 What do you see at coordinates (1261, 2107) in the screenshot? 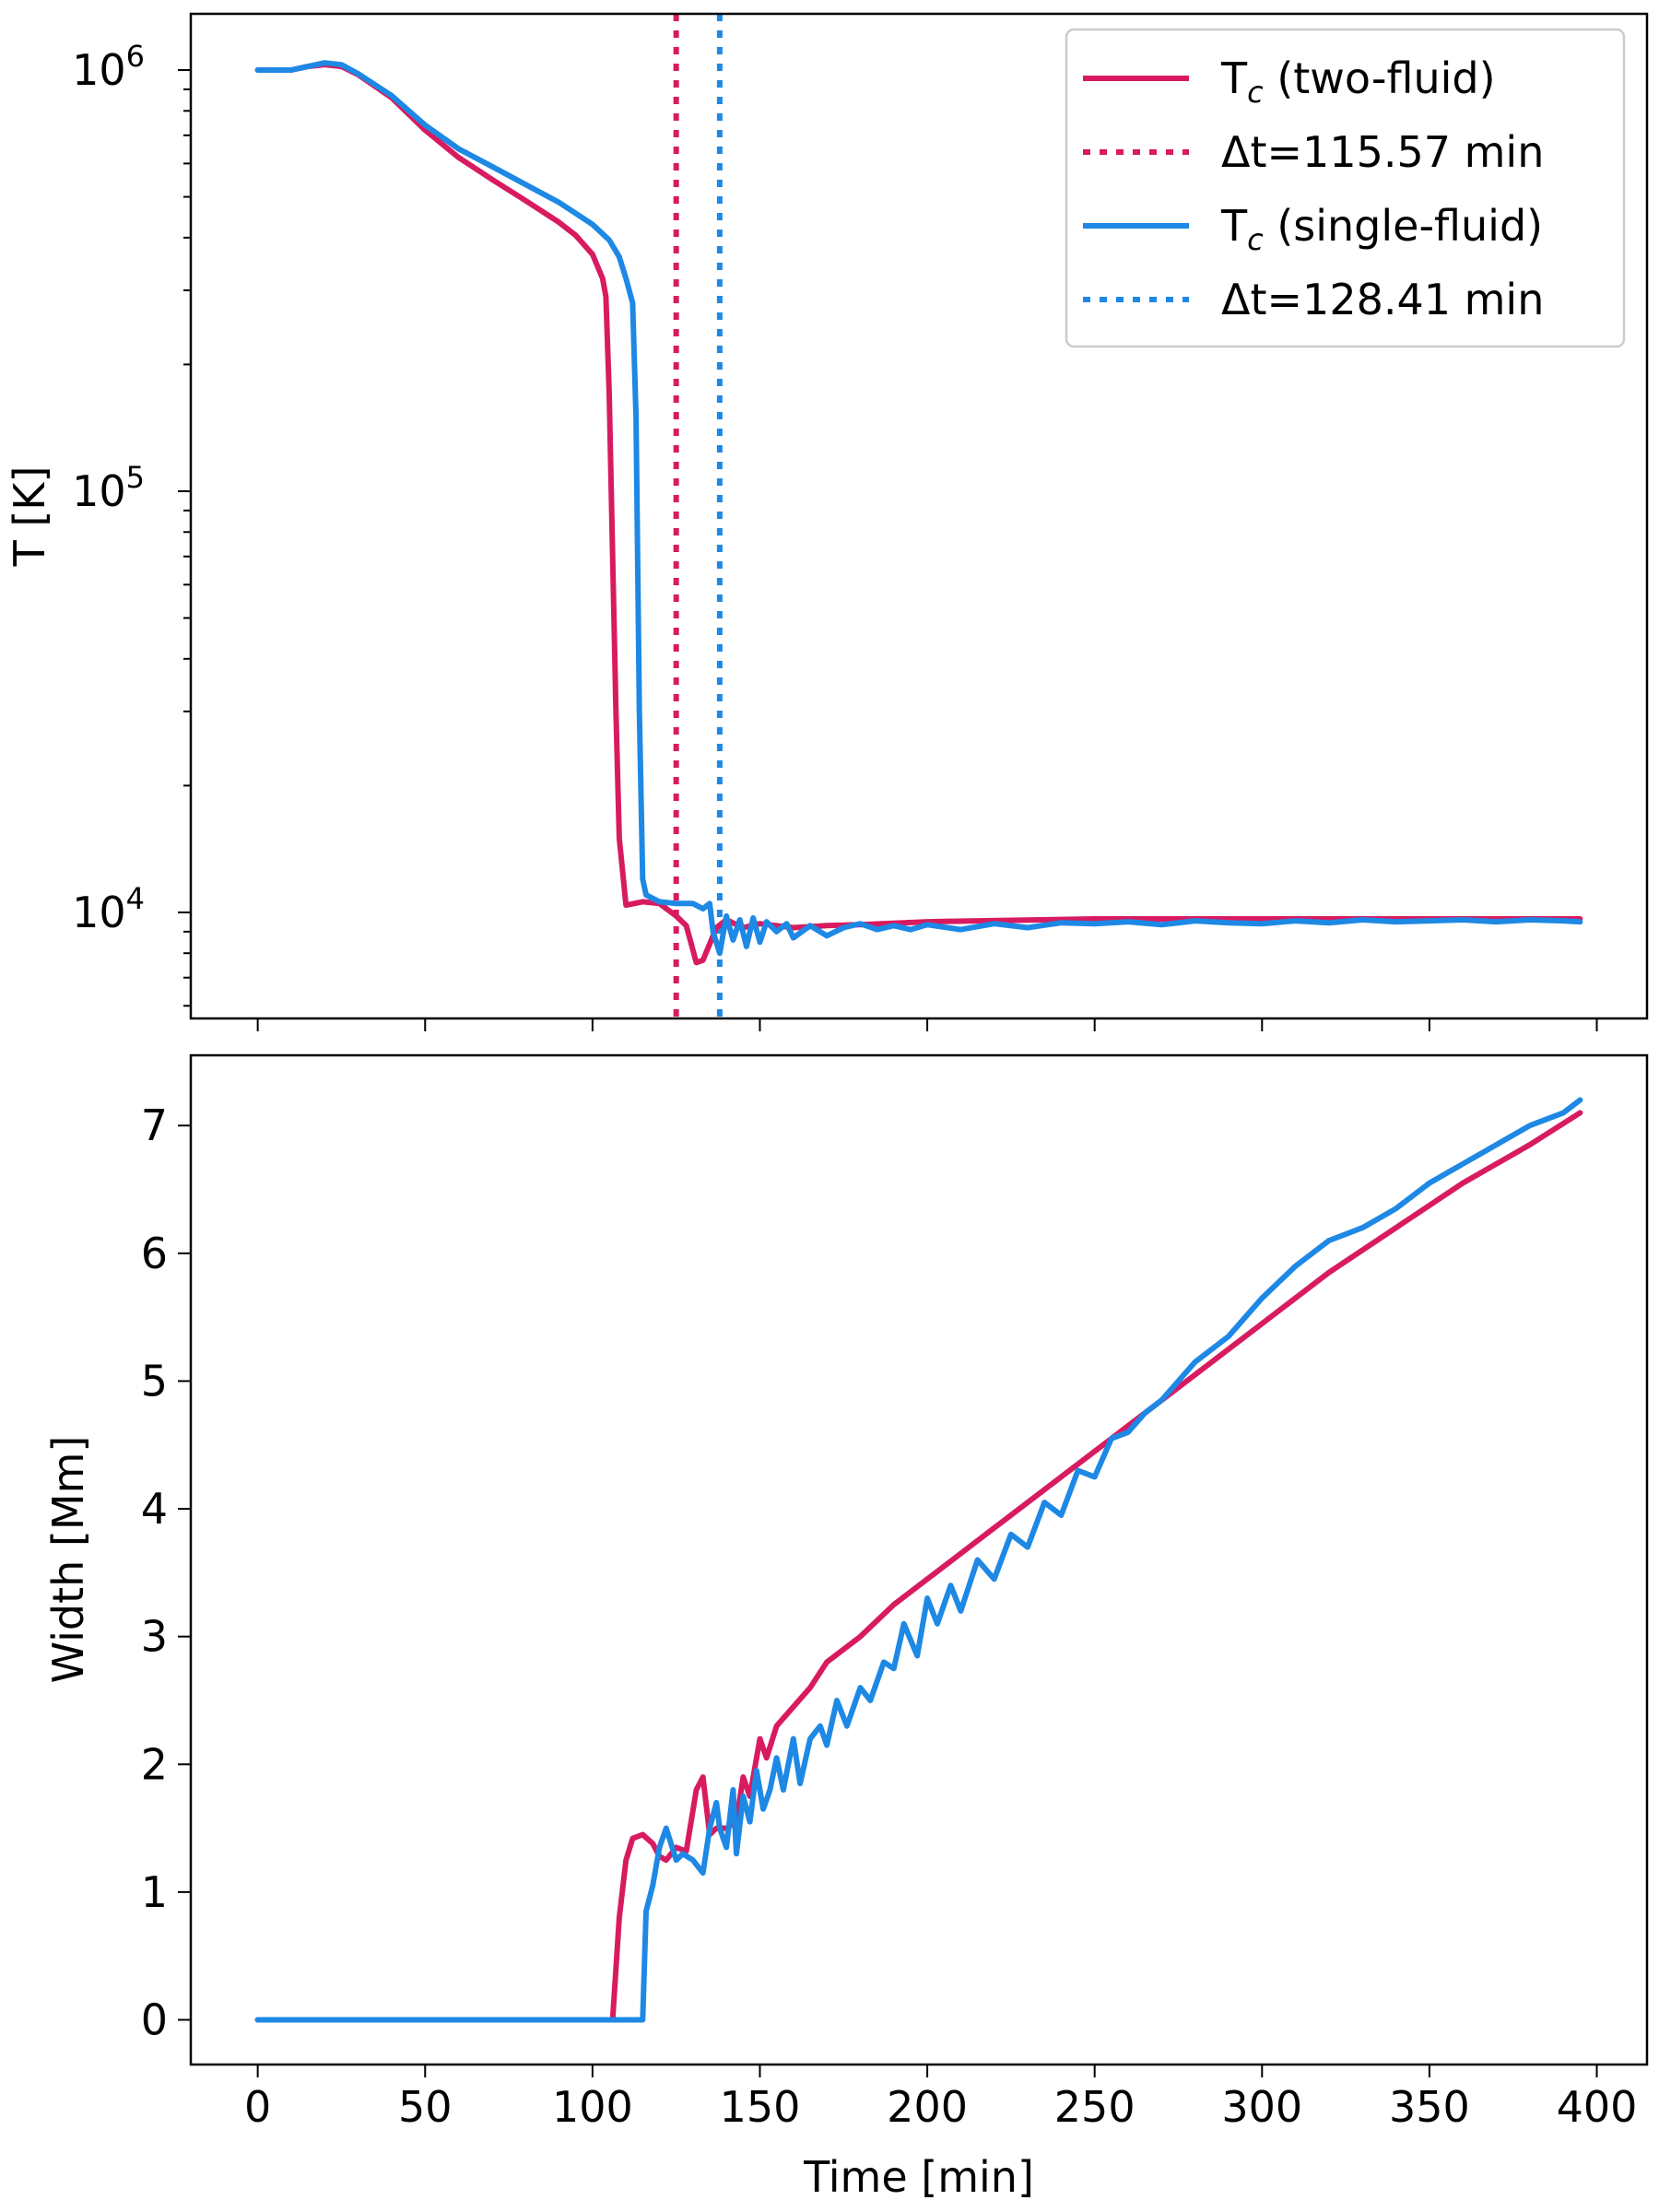
I see `x-tick-label: 300` at bounding box center [1261, 2107].